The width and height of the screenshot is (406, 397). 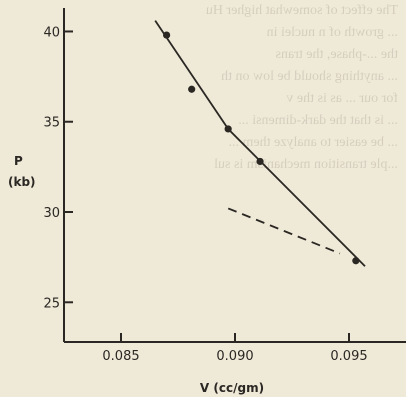 I want to click on dashed-fit-line, so click(x=284, y=231).